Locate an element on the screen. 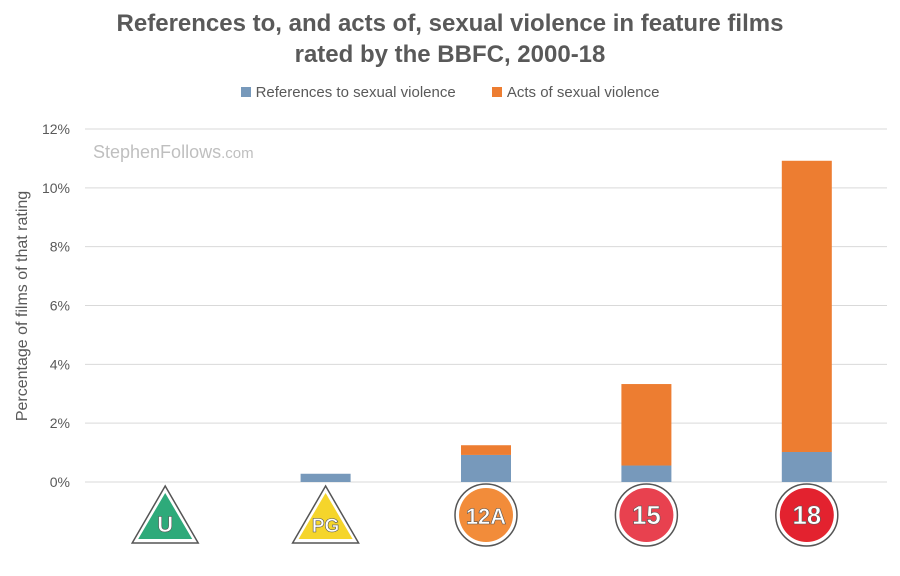 This screenshot has width=900, height=576. watermark: StephenFollows.com is located at coordinates (173, 152).